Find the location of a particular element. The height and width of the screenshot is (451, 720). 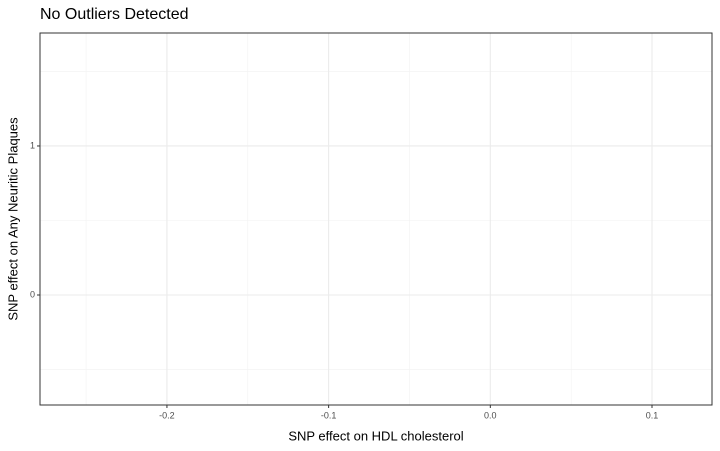

y-tick-label: 0 is located at coordinates (32, 294).